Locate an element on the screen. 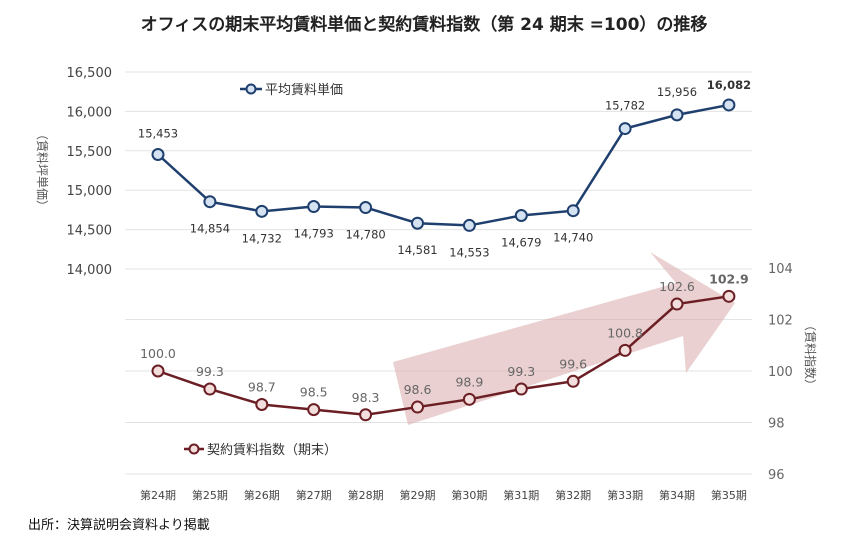  data-label: 14,854 is located at coordinates (210, 229).